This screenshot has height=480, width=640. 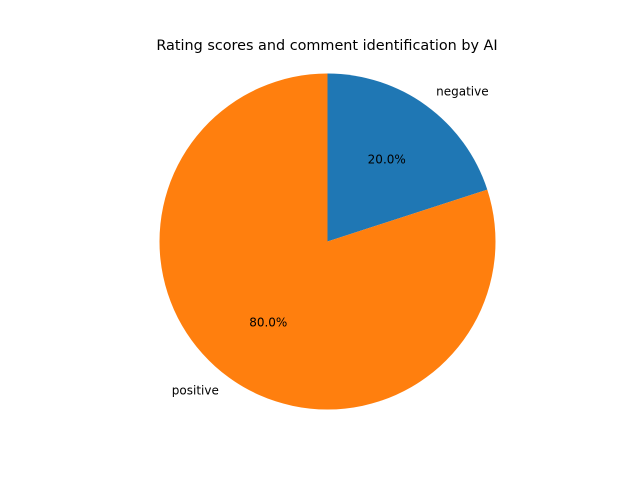 What do you see at coordinates (195, 391) in the screenshot?
I see `slice-label-positive: positive` at bounding box center [195, 391].